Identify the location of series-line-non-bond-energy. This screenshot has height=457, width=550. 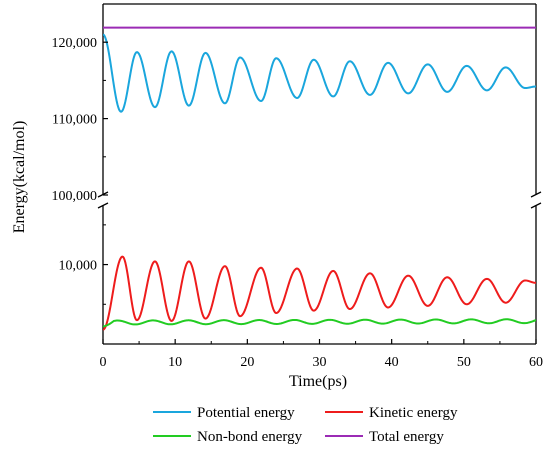
(319, 323).